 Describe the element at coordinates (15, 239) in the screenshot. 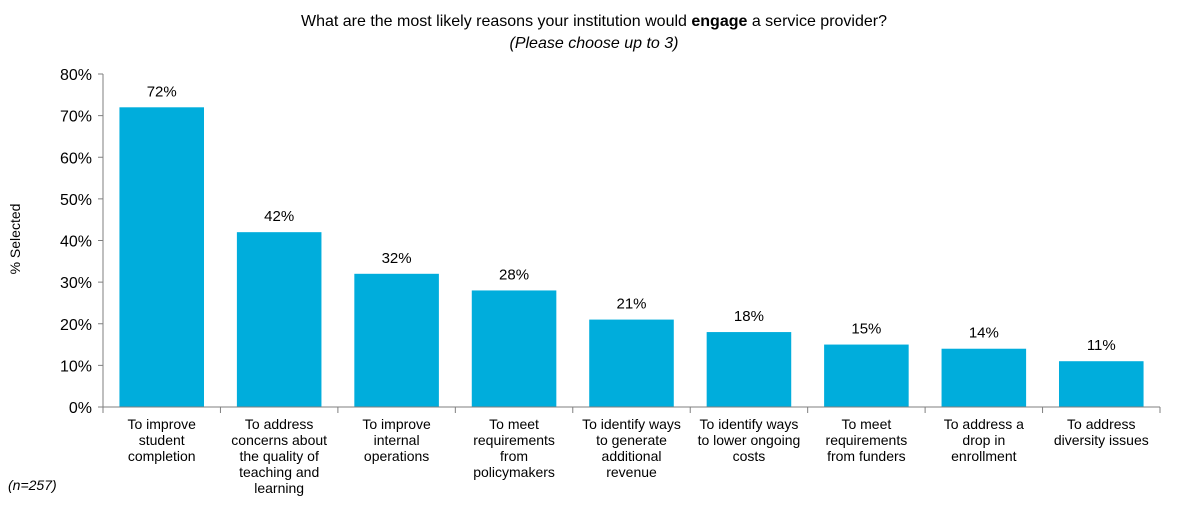

I see `y-axis-label: % Selected` at that location.